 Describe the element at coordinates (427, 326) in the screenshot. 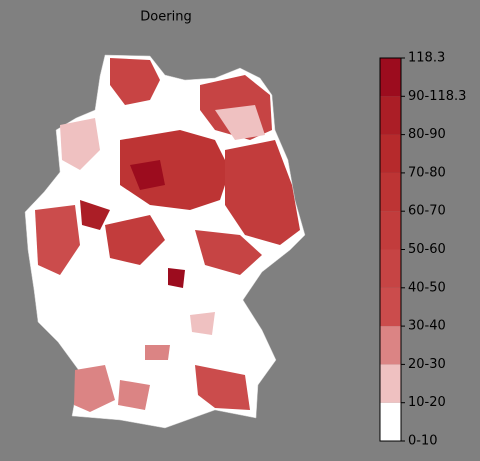

I see `colorbar-tick-label: 30-40` at that location.